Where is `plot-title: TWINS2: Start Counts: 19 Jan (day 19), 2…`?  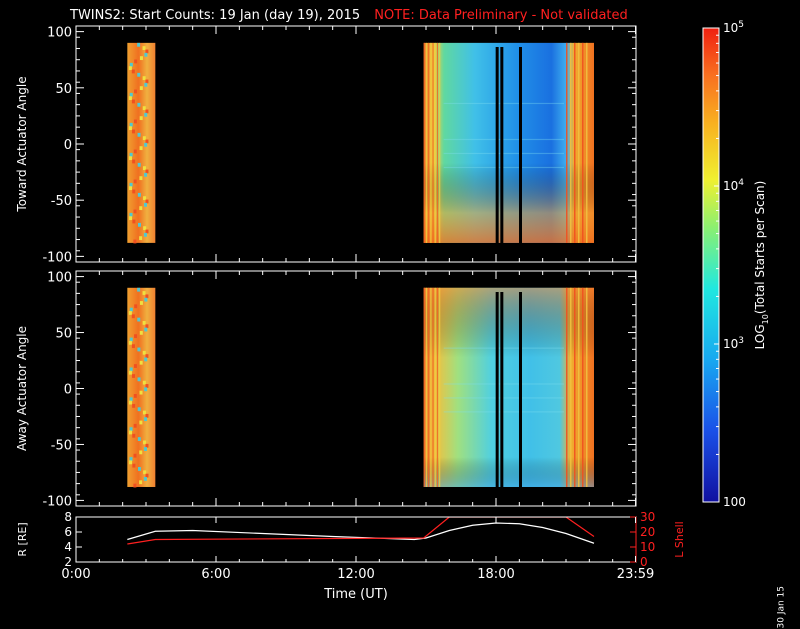 plot-title: TWINS2: Start Counts: 19 Jan (day 19), 2… is located at coordinates (349, 15).